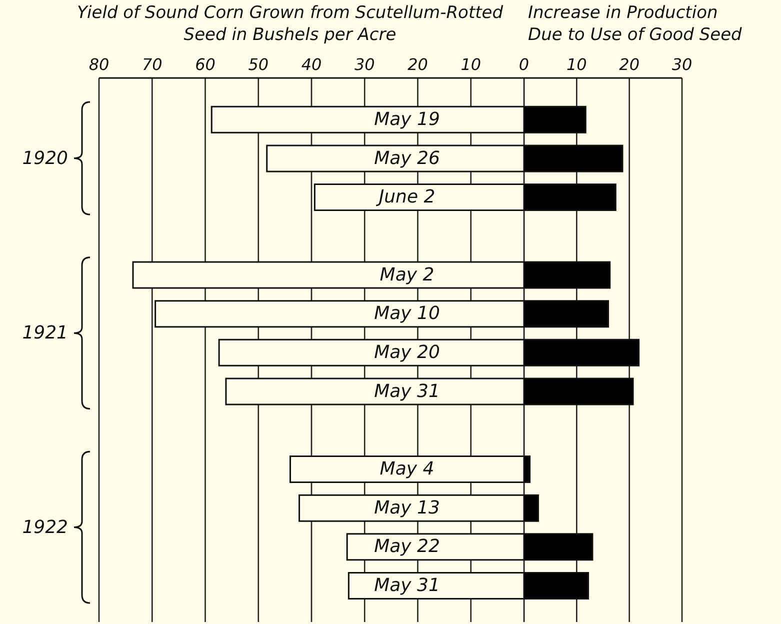 This screenshot has width=781, height=624. What do you see at coordinates (407, 547) in the screenshot?
I see `y-tick-label: May 22` at bounding box center [407, 547].